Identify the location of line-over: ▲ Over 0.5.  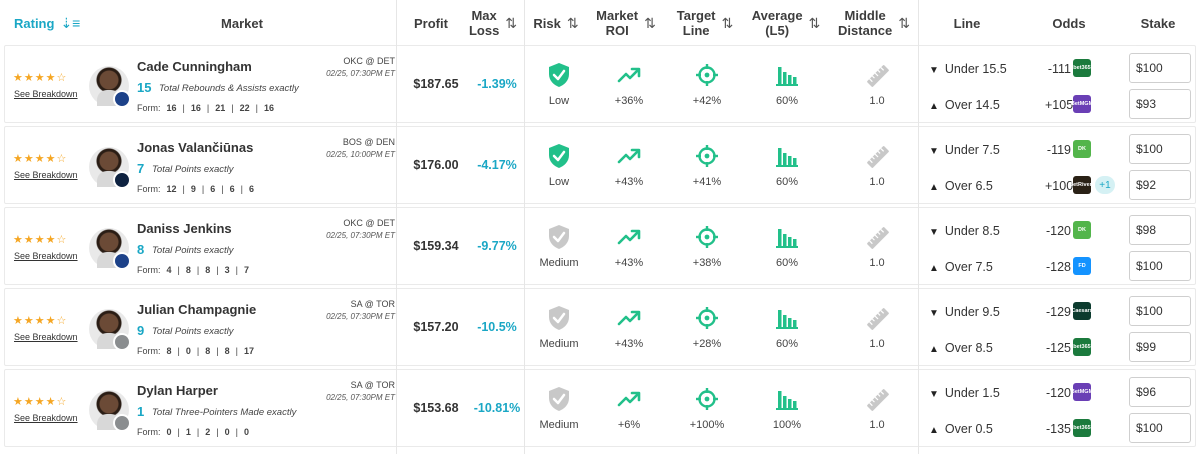
(961, 429).